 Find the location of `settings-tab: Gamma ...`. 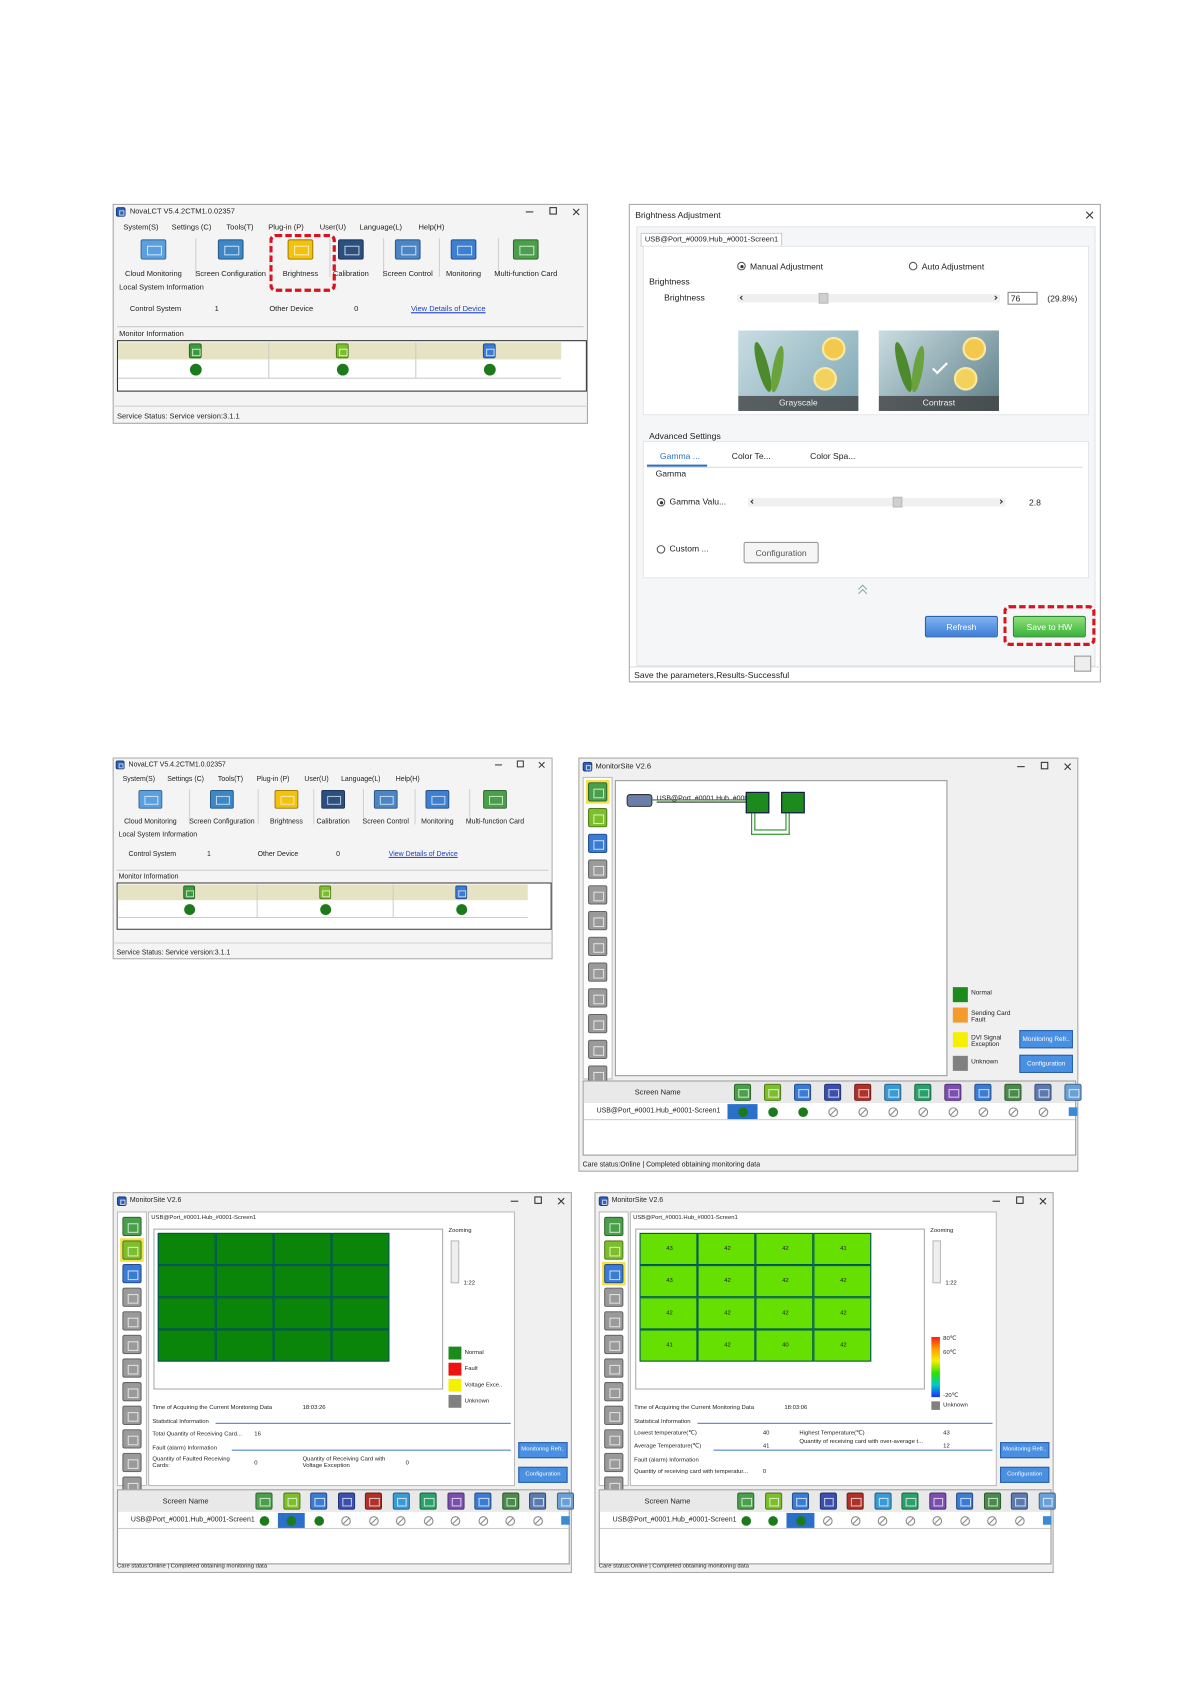

settings-tab: Gamma ... is located at coordinates (679, 456).